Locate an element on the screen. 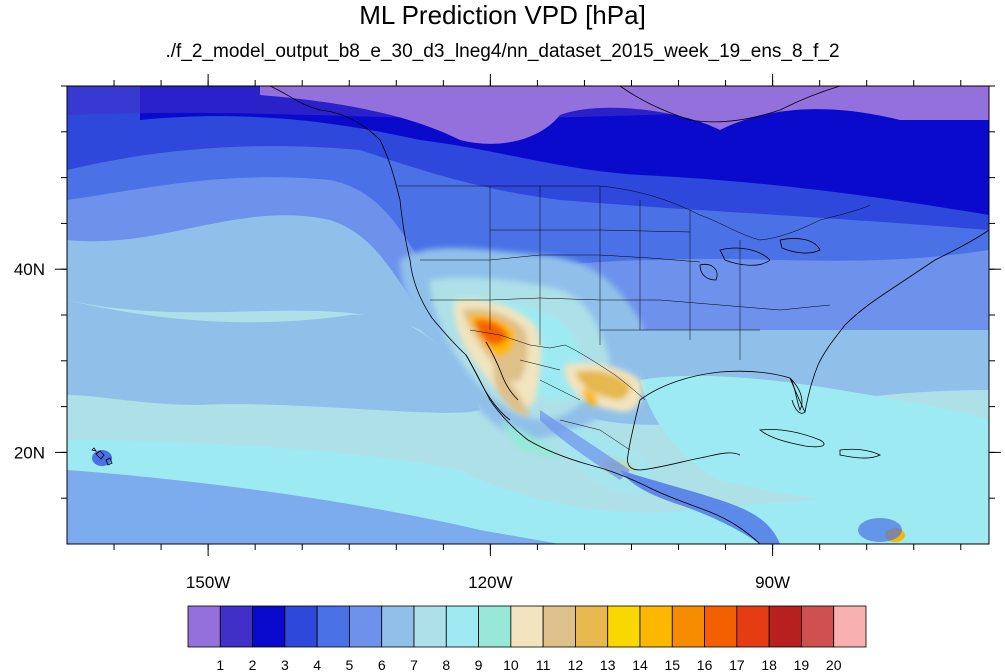 Image resolution: width=1005 pixels, height=672 pixels. lon-tick-label: 90W is located at coordinates (772, 582).